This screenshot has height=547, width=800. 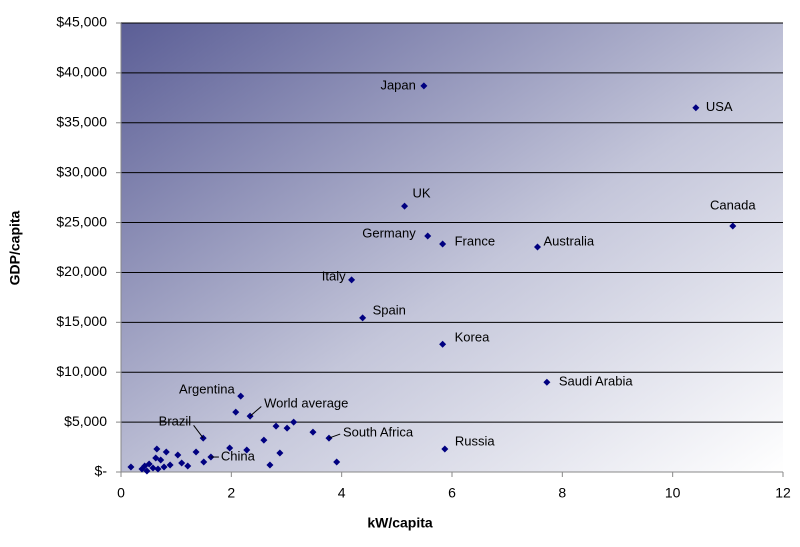 I want to click on point-label: Canada, so click(x=733, y=204).